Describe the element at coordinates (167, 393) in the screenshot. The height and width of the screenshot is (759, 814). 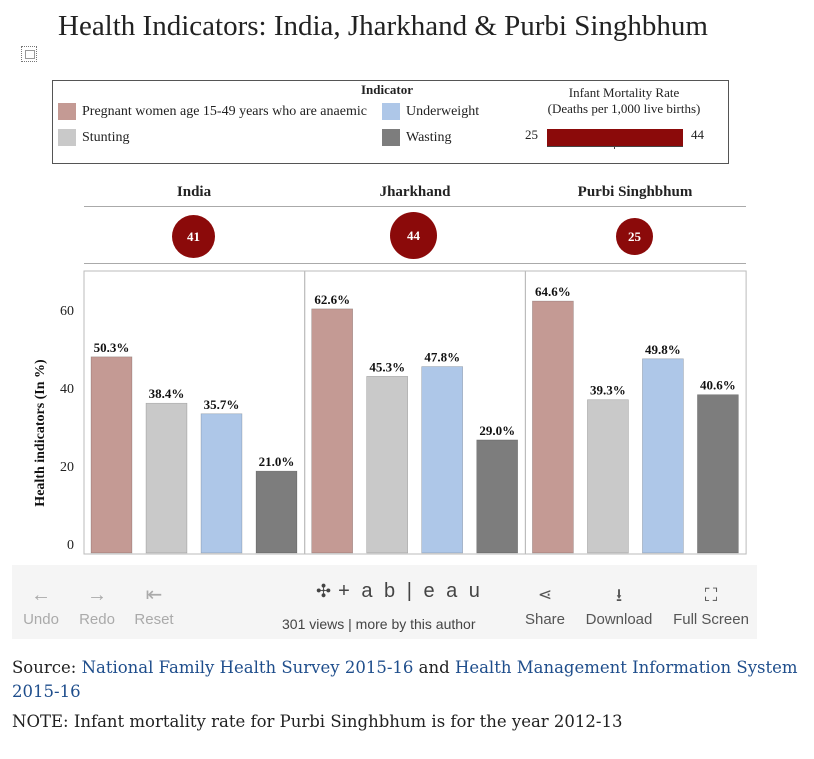
I see `bar-value-label: 38.4%` at that location.